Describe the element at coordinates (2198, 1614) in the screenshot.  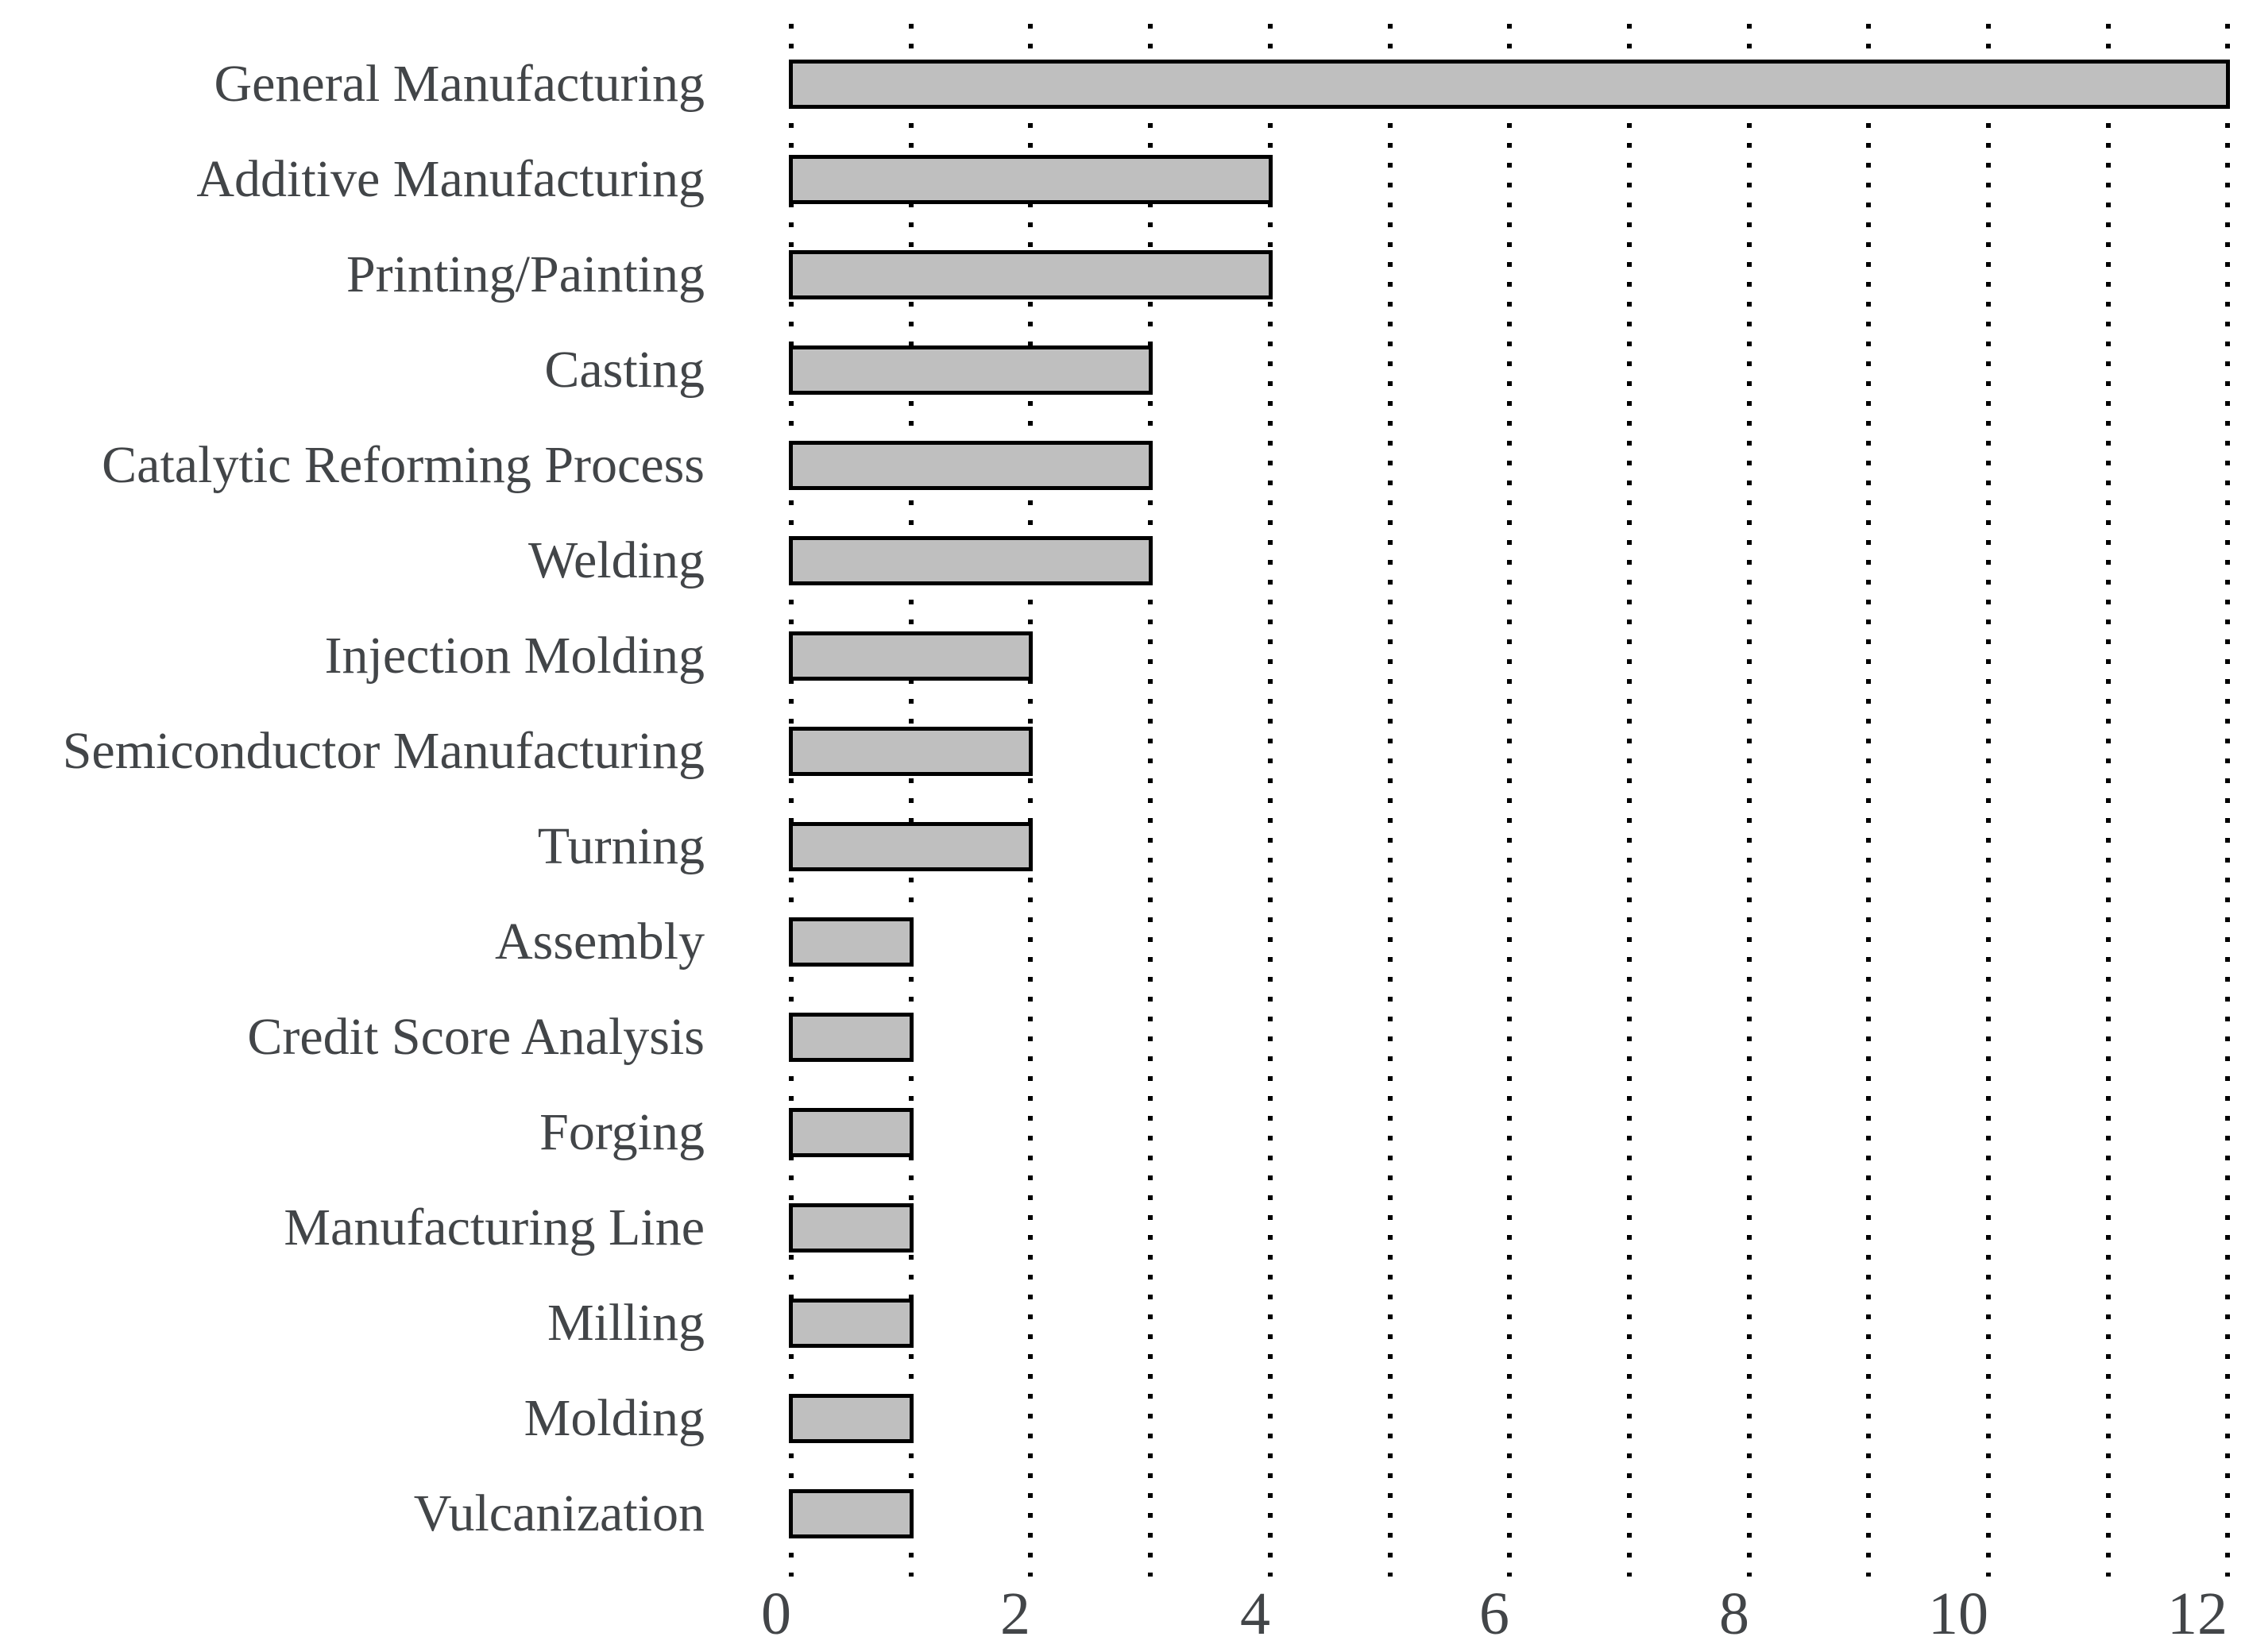
I see `x-tick-label-12: 12` at that location.